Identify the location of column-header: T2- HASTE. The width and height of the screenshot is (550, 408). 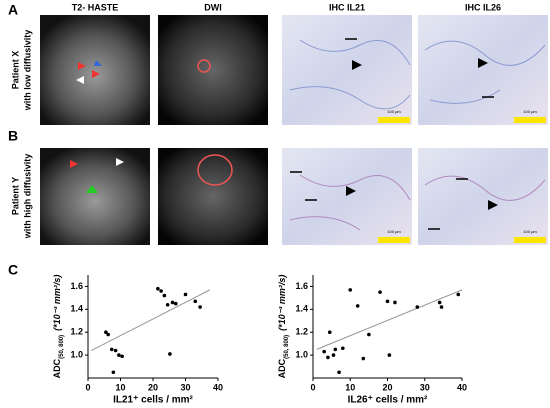
(95, 7).